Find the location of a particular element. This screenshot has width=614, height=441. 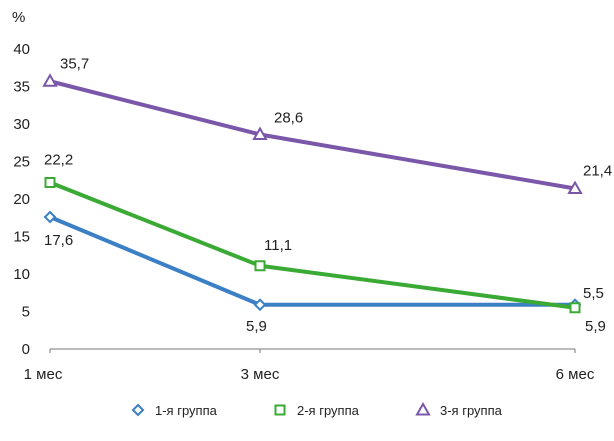

y-tick-label: 20 is located at coordinates (21, 199).